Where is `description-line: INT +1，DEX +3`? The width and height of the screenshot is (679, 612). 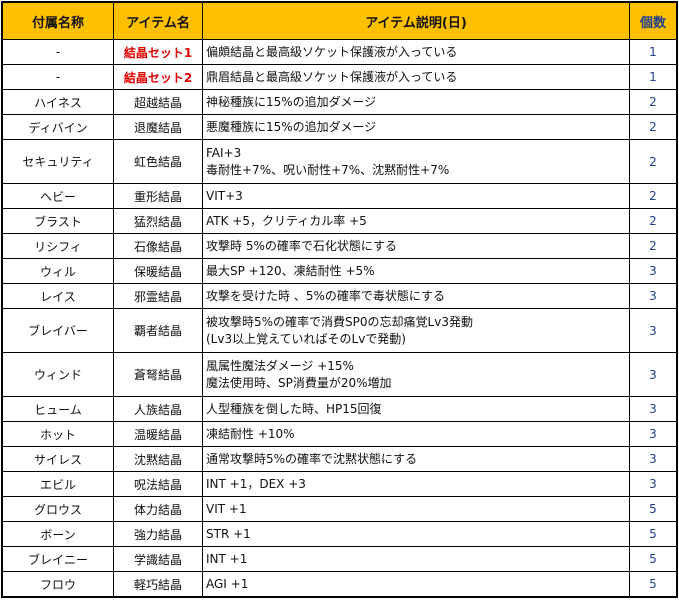 description-line: INT +1，DEX +3 is located at coordinates (256, 483).